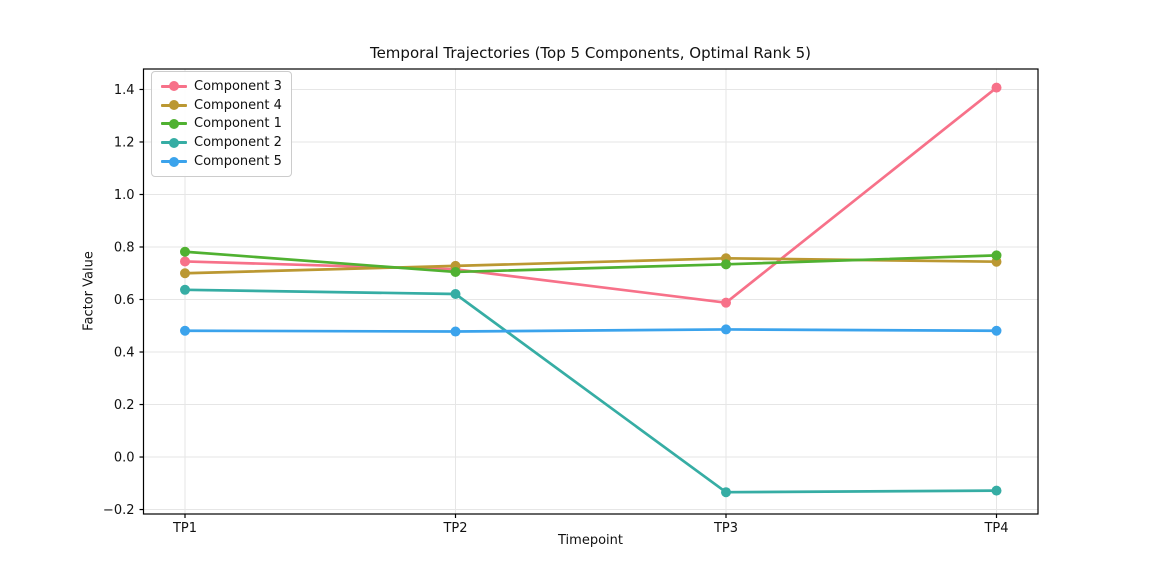  What do you see at coordinates (238, 124) in the screenshot?
I see `legend-label: Component 1` at bounding box center [238, 124].